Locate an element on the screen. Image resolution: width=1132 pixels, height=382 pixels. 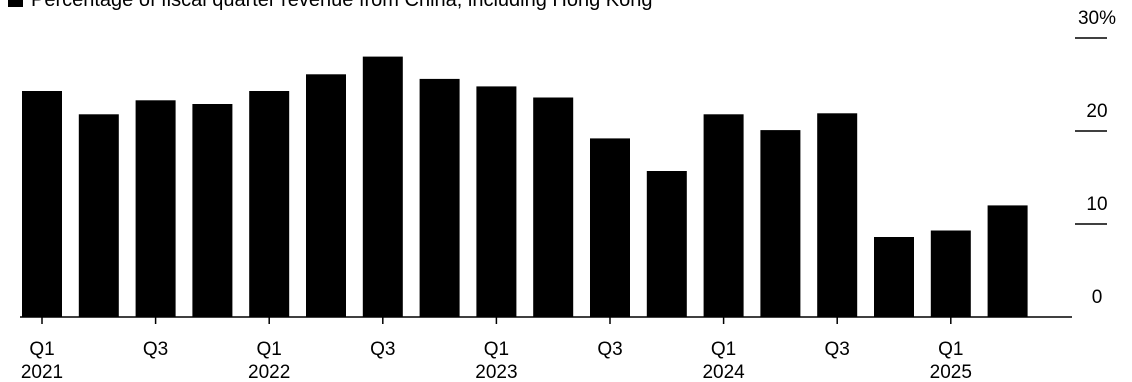
bar-q3-2022 is located at coordinates (382, 186).